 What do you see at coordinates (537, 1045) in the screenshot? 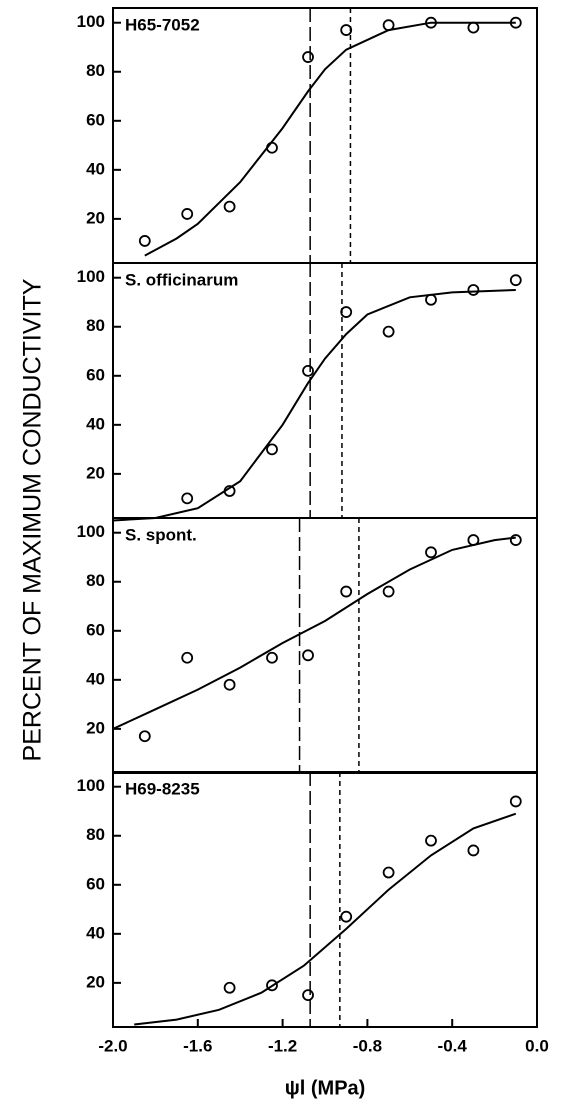
I see `x-tick-label: 0.0` at bounding box center [537, 1045].